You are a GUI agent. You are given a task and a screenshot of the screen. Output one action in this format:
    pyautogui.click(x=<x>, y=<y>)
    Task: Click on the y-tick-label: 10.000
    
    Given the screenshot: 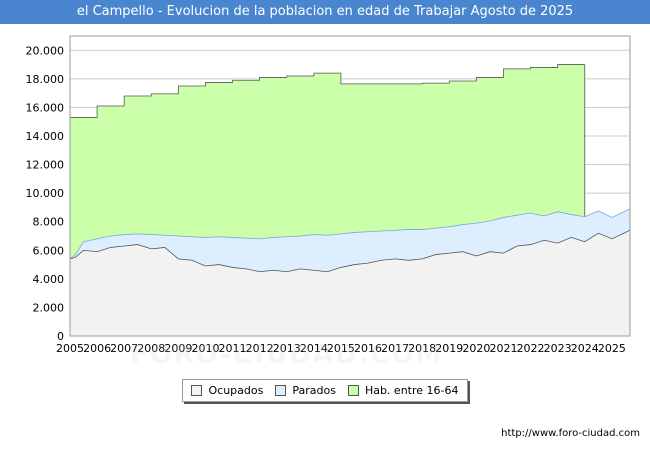 What is the action you would take?
    pyautogui.click(x=45, y=193)
    